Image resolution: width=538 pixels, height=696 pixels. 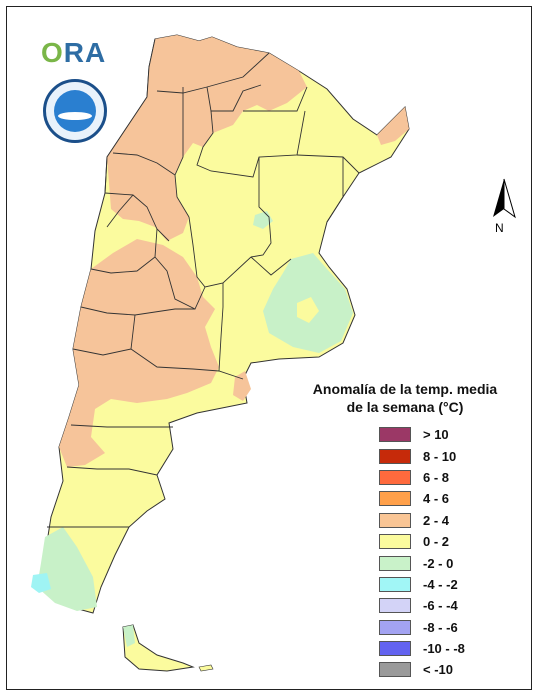 I want to click on legend-row: 8 - 10, so click(x=422, y=455).